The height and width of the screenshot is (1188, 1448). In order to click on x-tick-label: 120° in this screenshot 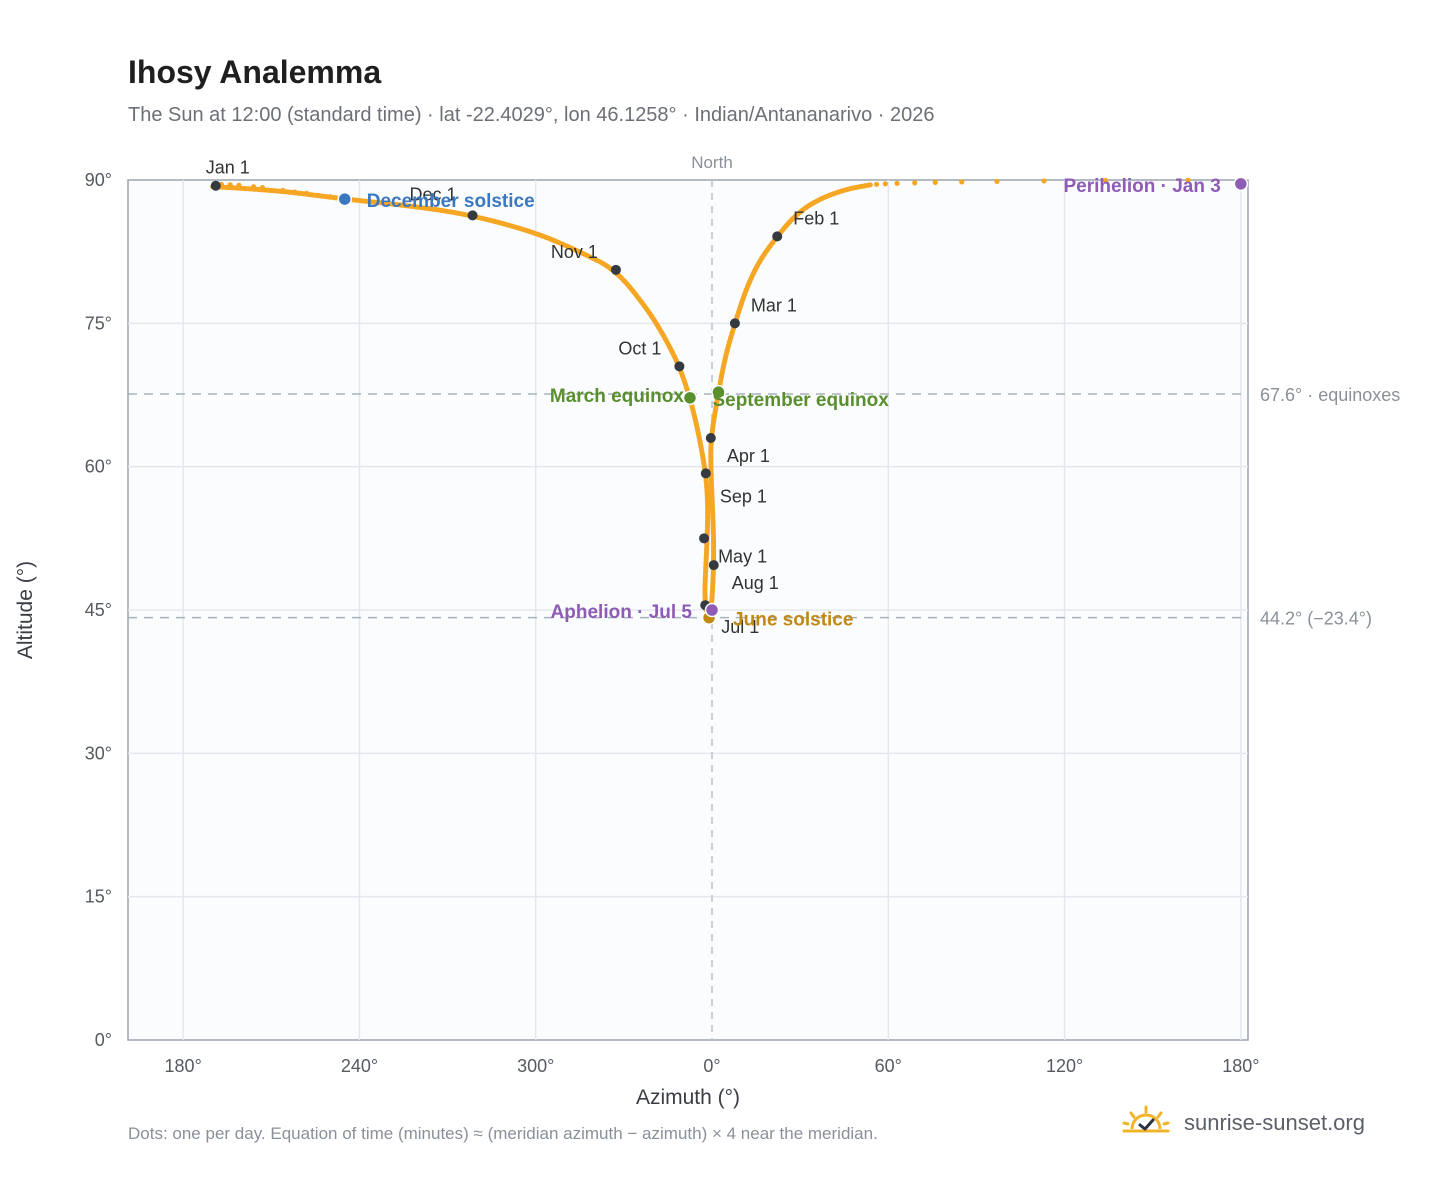, I will do `click(1064, 1066)`.